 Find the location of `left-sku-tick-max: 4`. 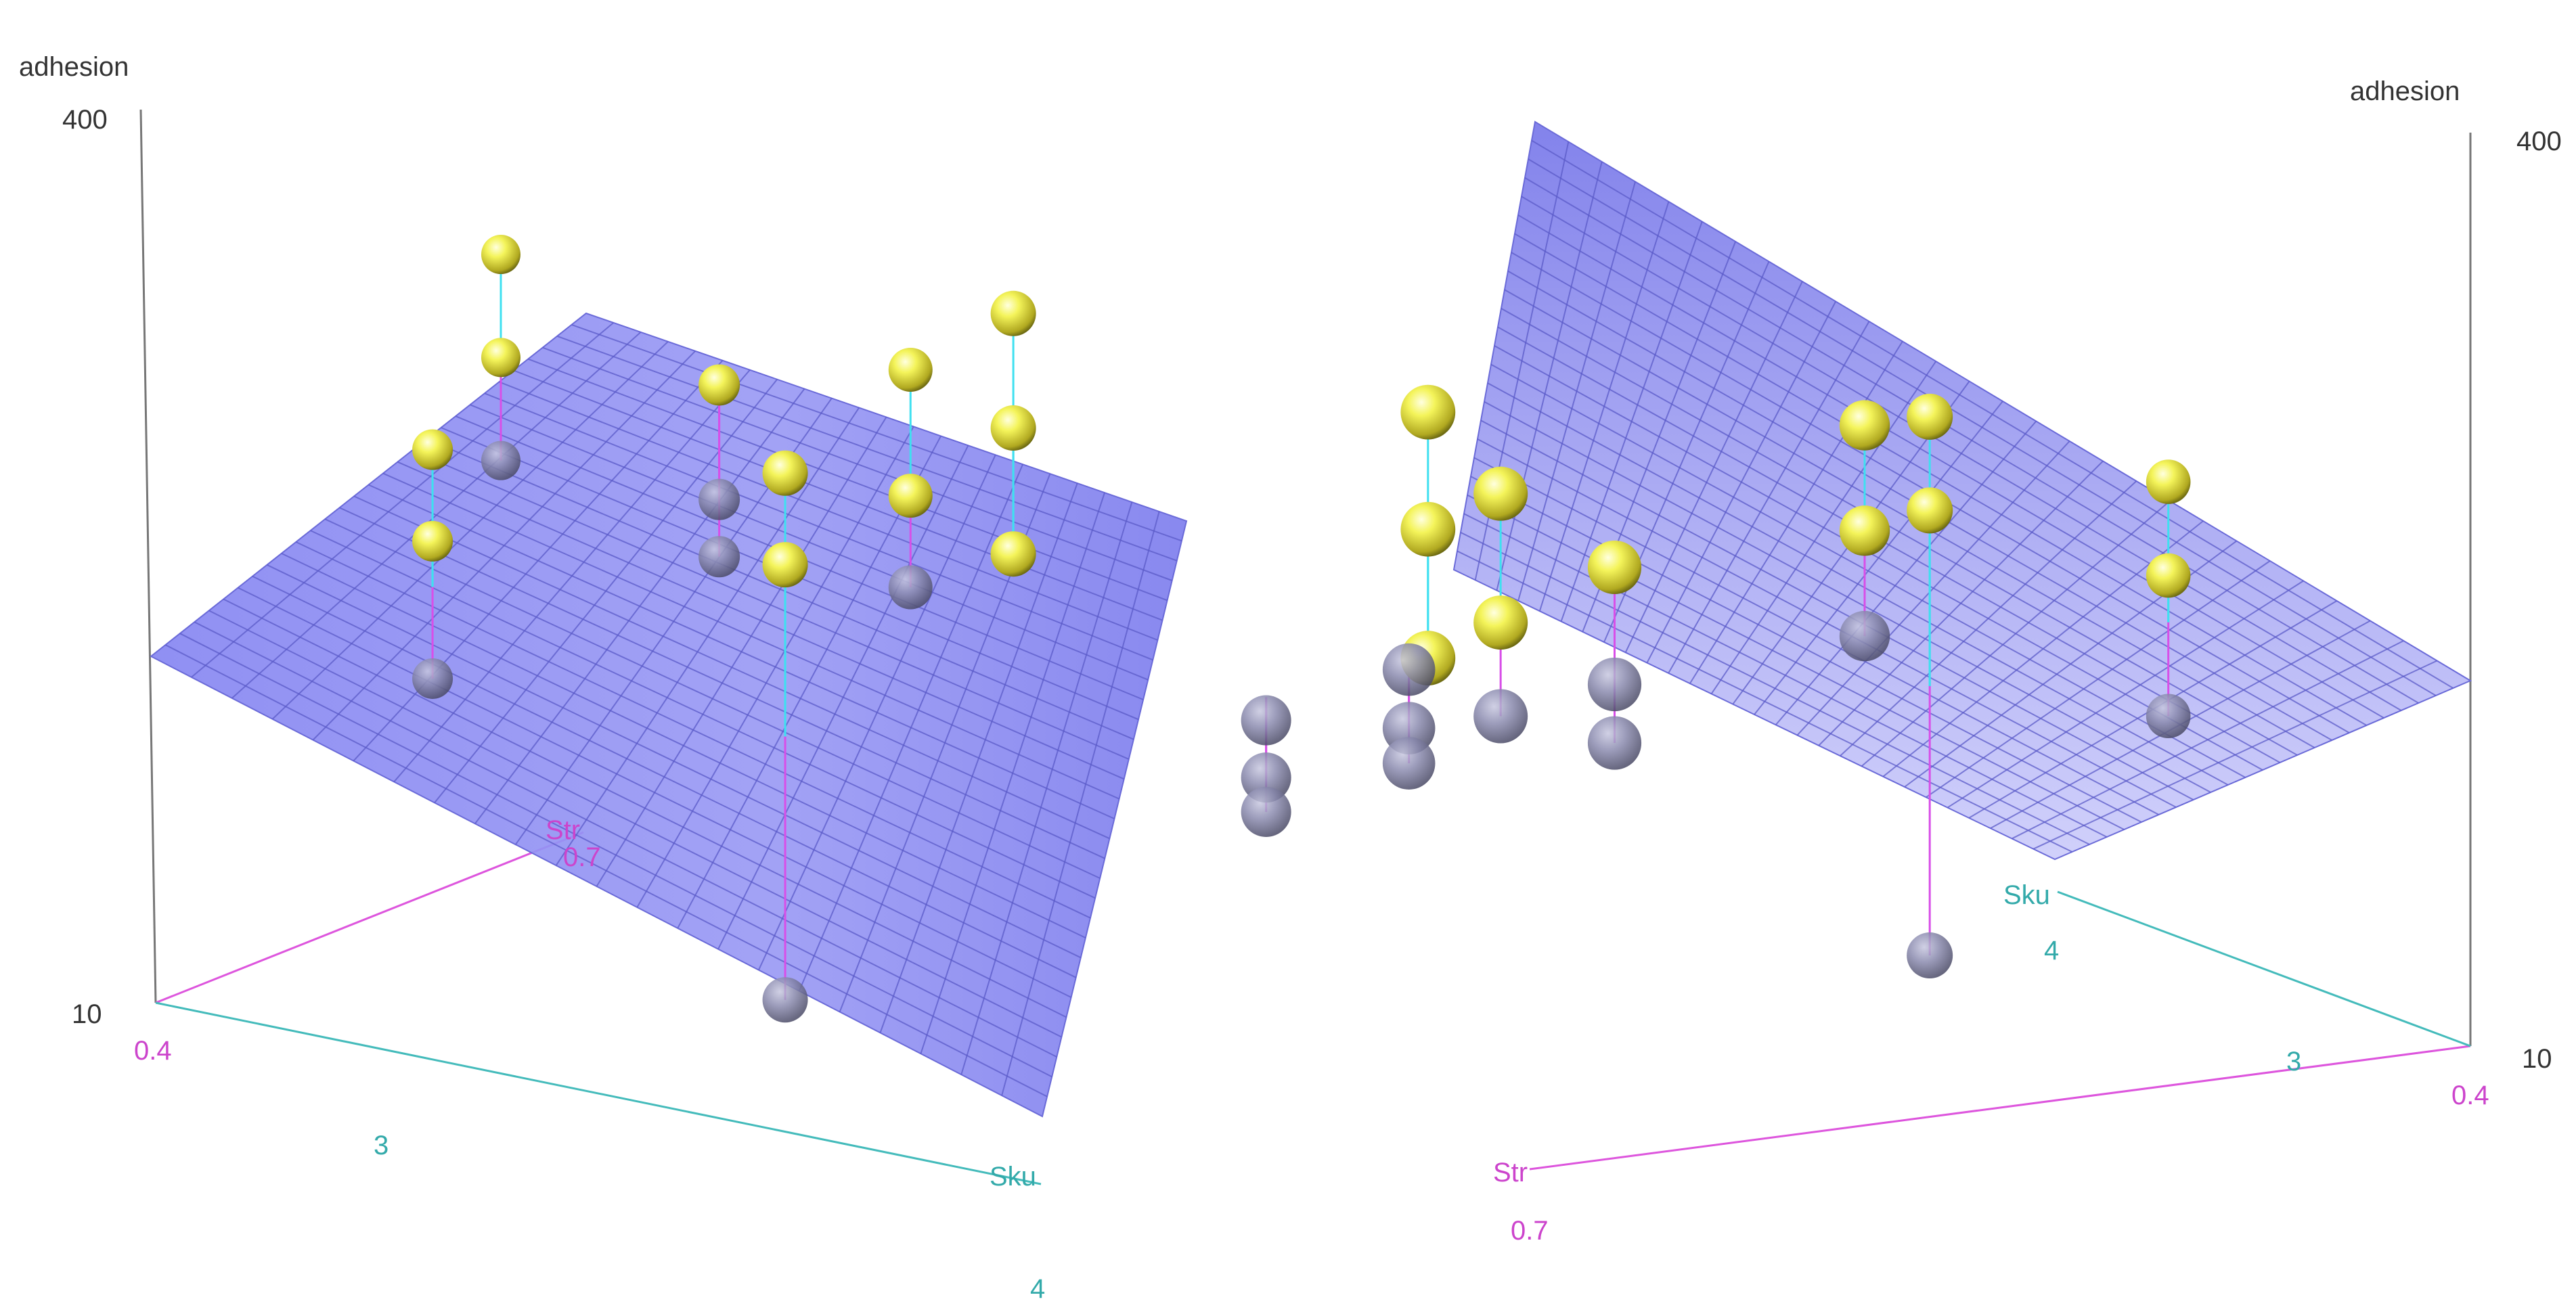

left-sku-tick-max: 4 is located at coordinates (1037, 1289).